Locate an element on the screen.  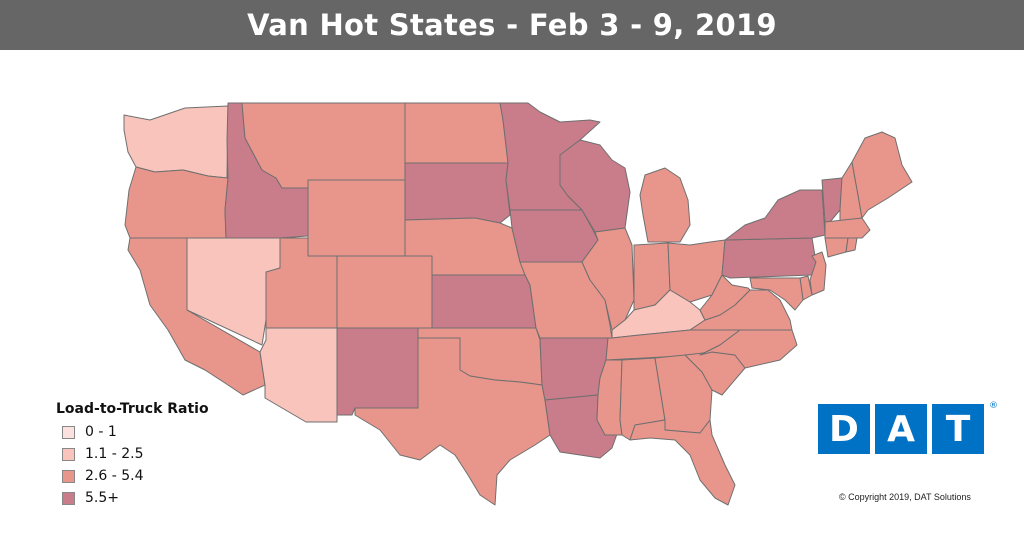
map-title: Van Hot States - Feb 3 - 9, 2019 is located at coordinates (512, 25).